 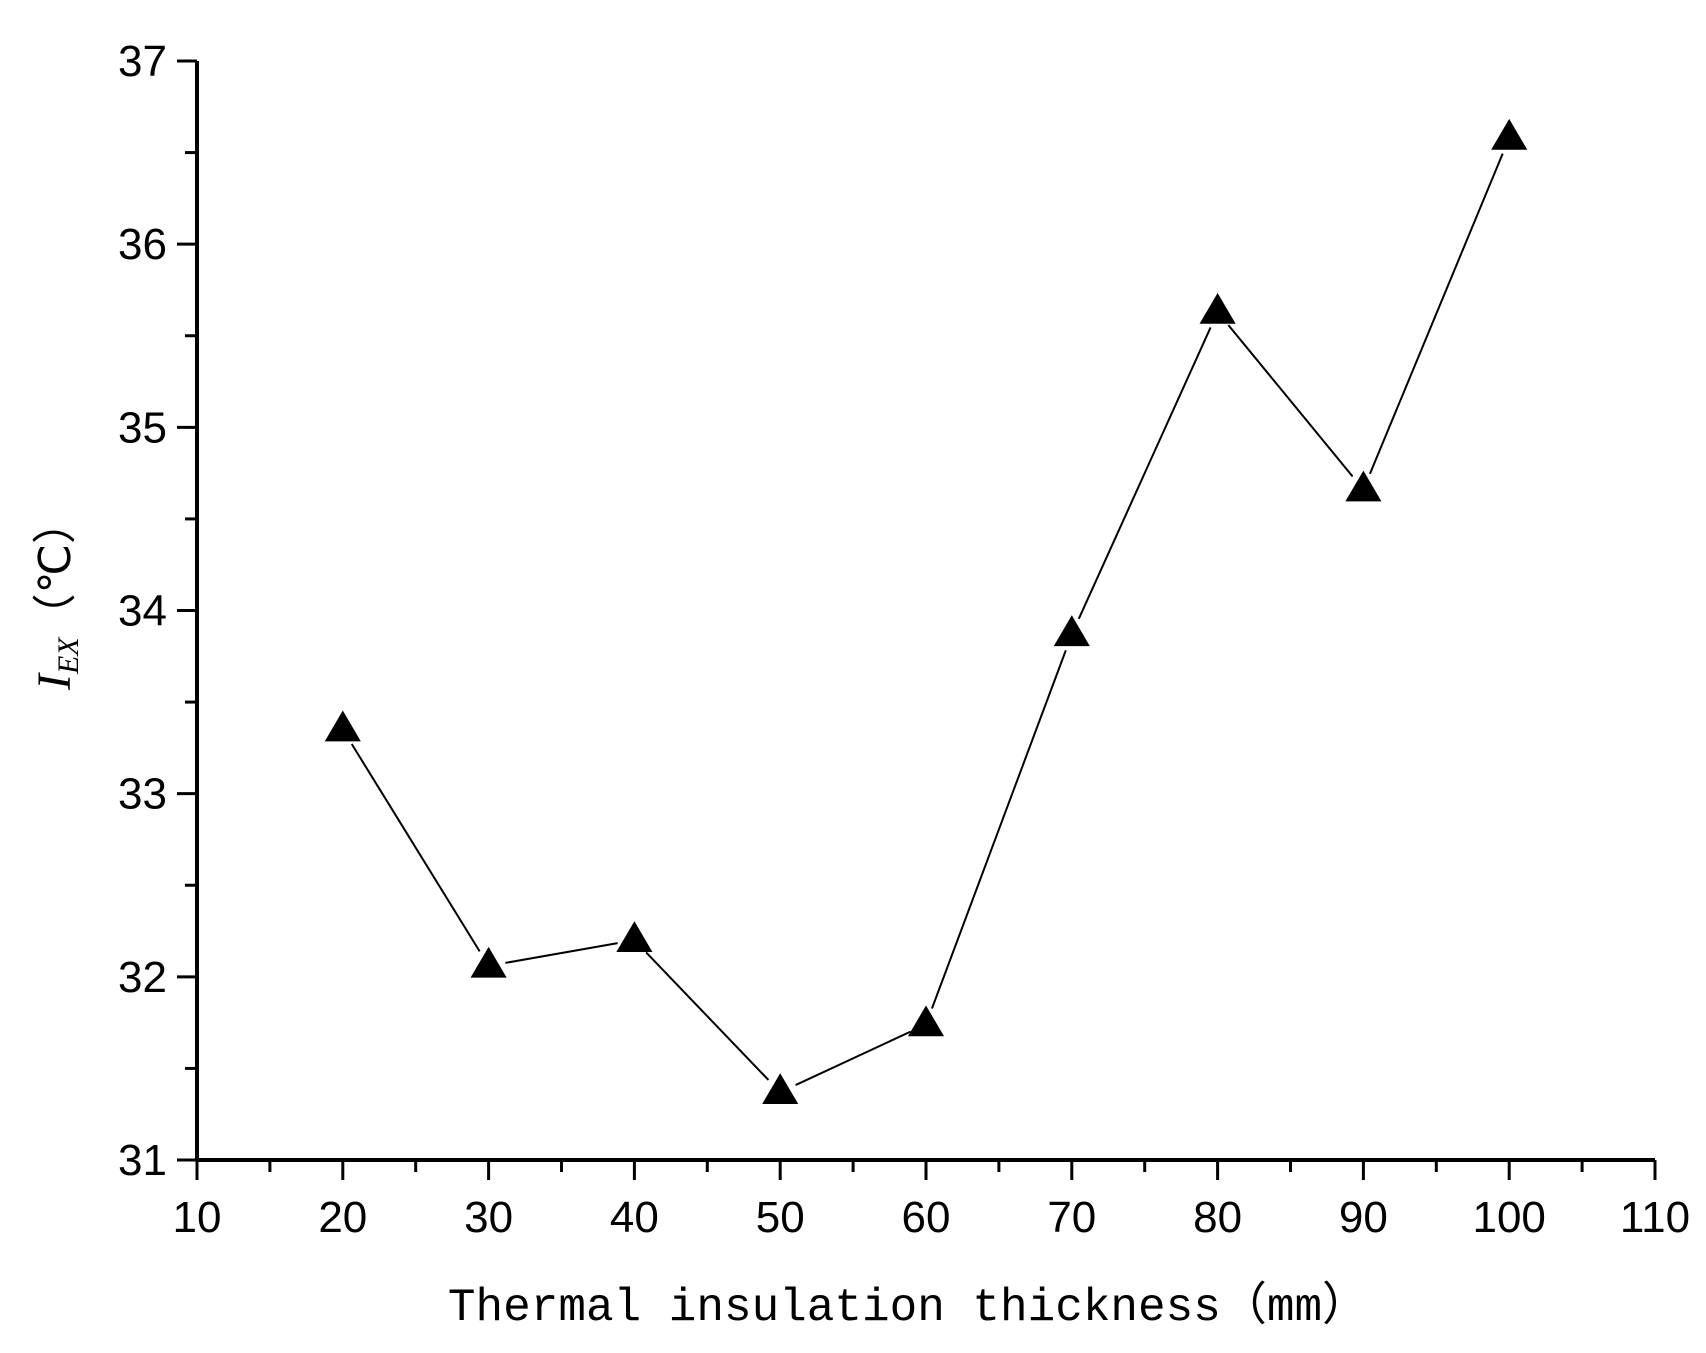 What do you see at coordinates (142, 61) in the screenshot?
I see `y-tick-label: 37` at bounding box center [142, 61].